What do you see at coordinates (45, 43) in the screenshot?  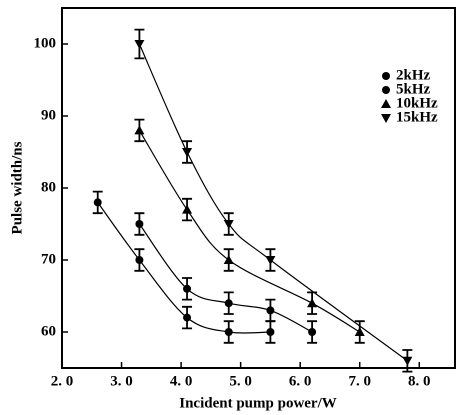 I see `y-tick-label: 100` at bounding box center [45, 43].